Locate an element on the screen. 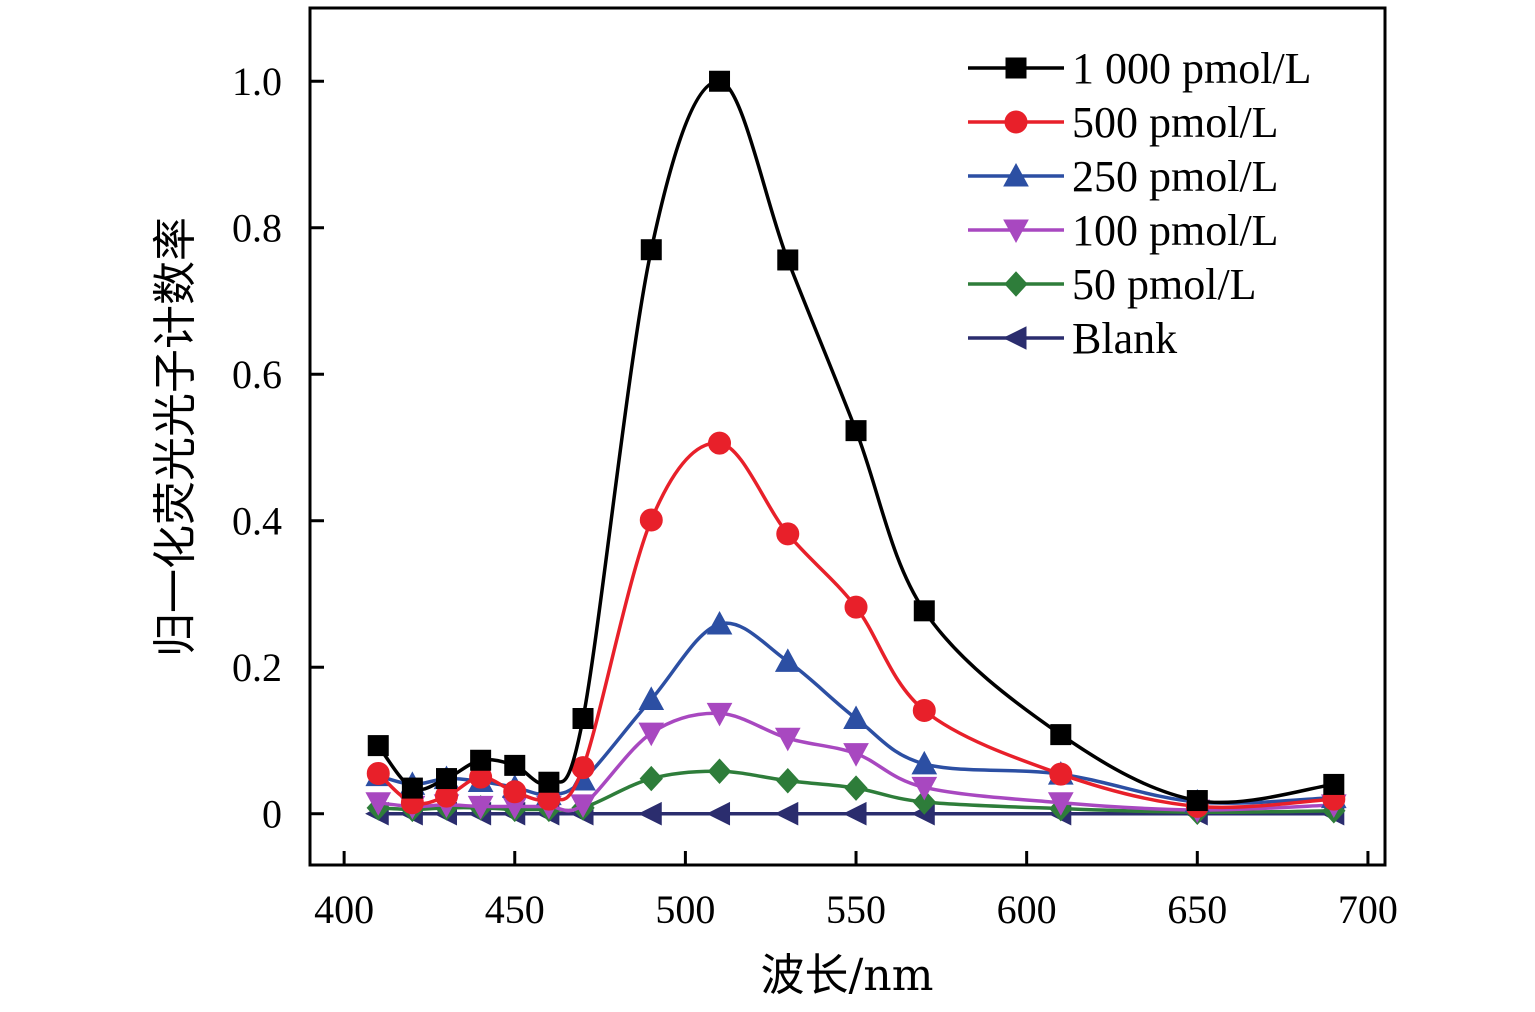 This screenshot has width=1535, height=1012. legend-item: 250 pmol/L is located at coordinates (1123, 176).